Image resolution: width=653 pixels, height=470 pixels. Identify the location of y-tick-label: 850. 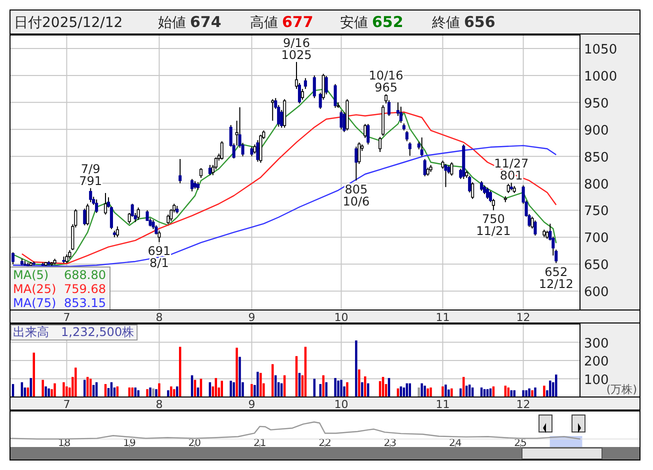
(596, 158).